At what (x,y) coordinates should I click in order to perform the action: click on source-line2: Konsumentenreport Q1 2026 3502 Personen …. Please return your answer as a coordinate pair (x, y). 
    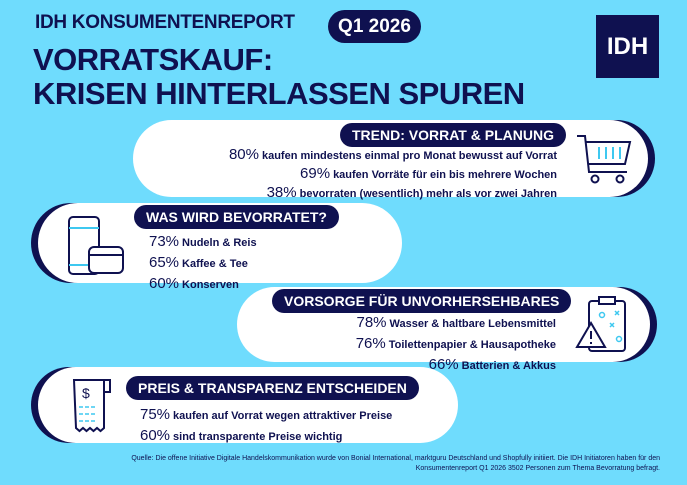
    Looking at the image, I should click on (537, 468).